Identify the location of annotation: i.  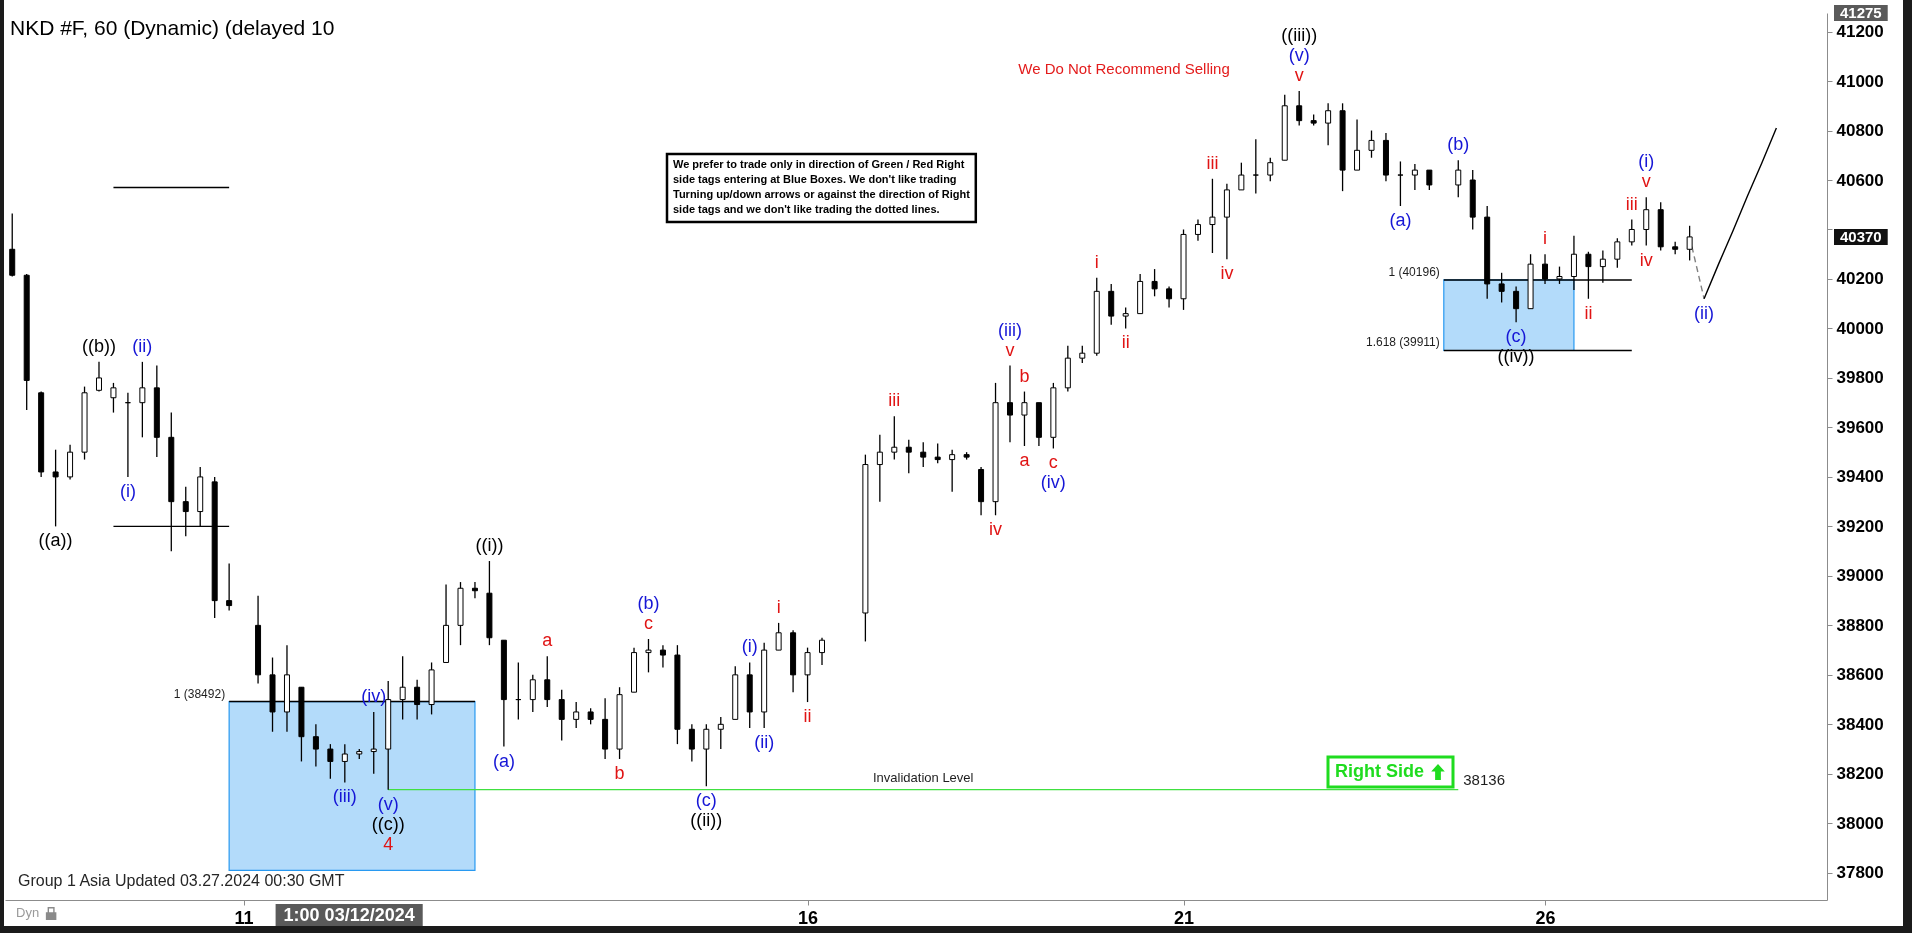
(778, 606).